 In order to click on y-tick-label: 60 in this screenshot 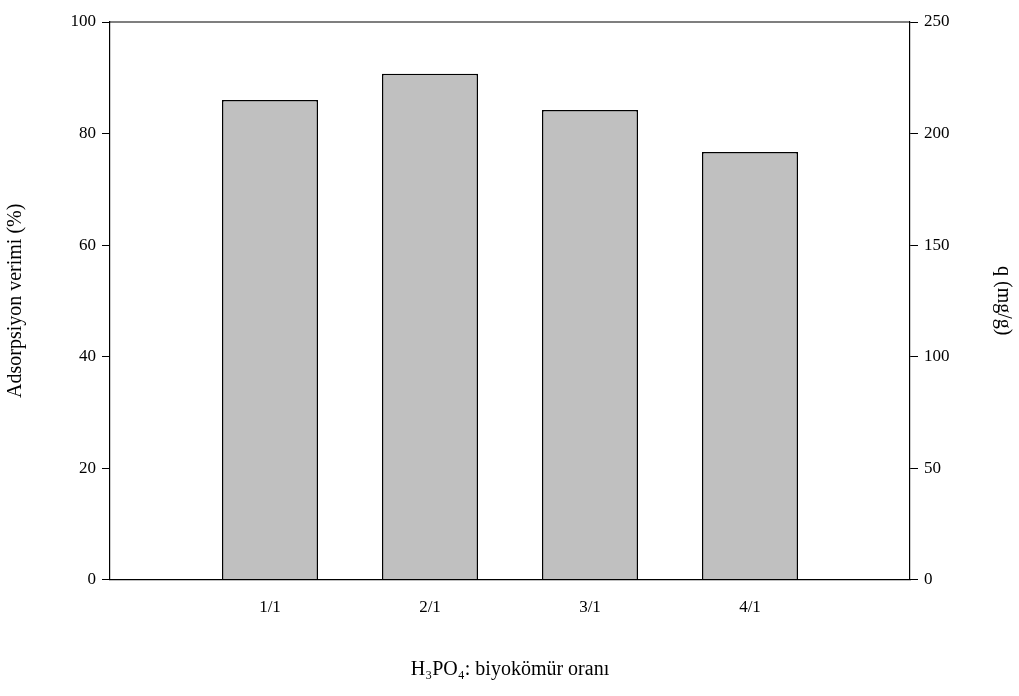, I will do `click(87, 244)`.